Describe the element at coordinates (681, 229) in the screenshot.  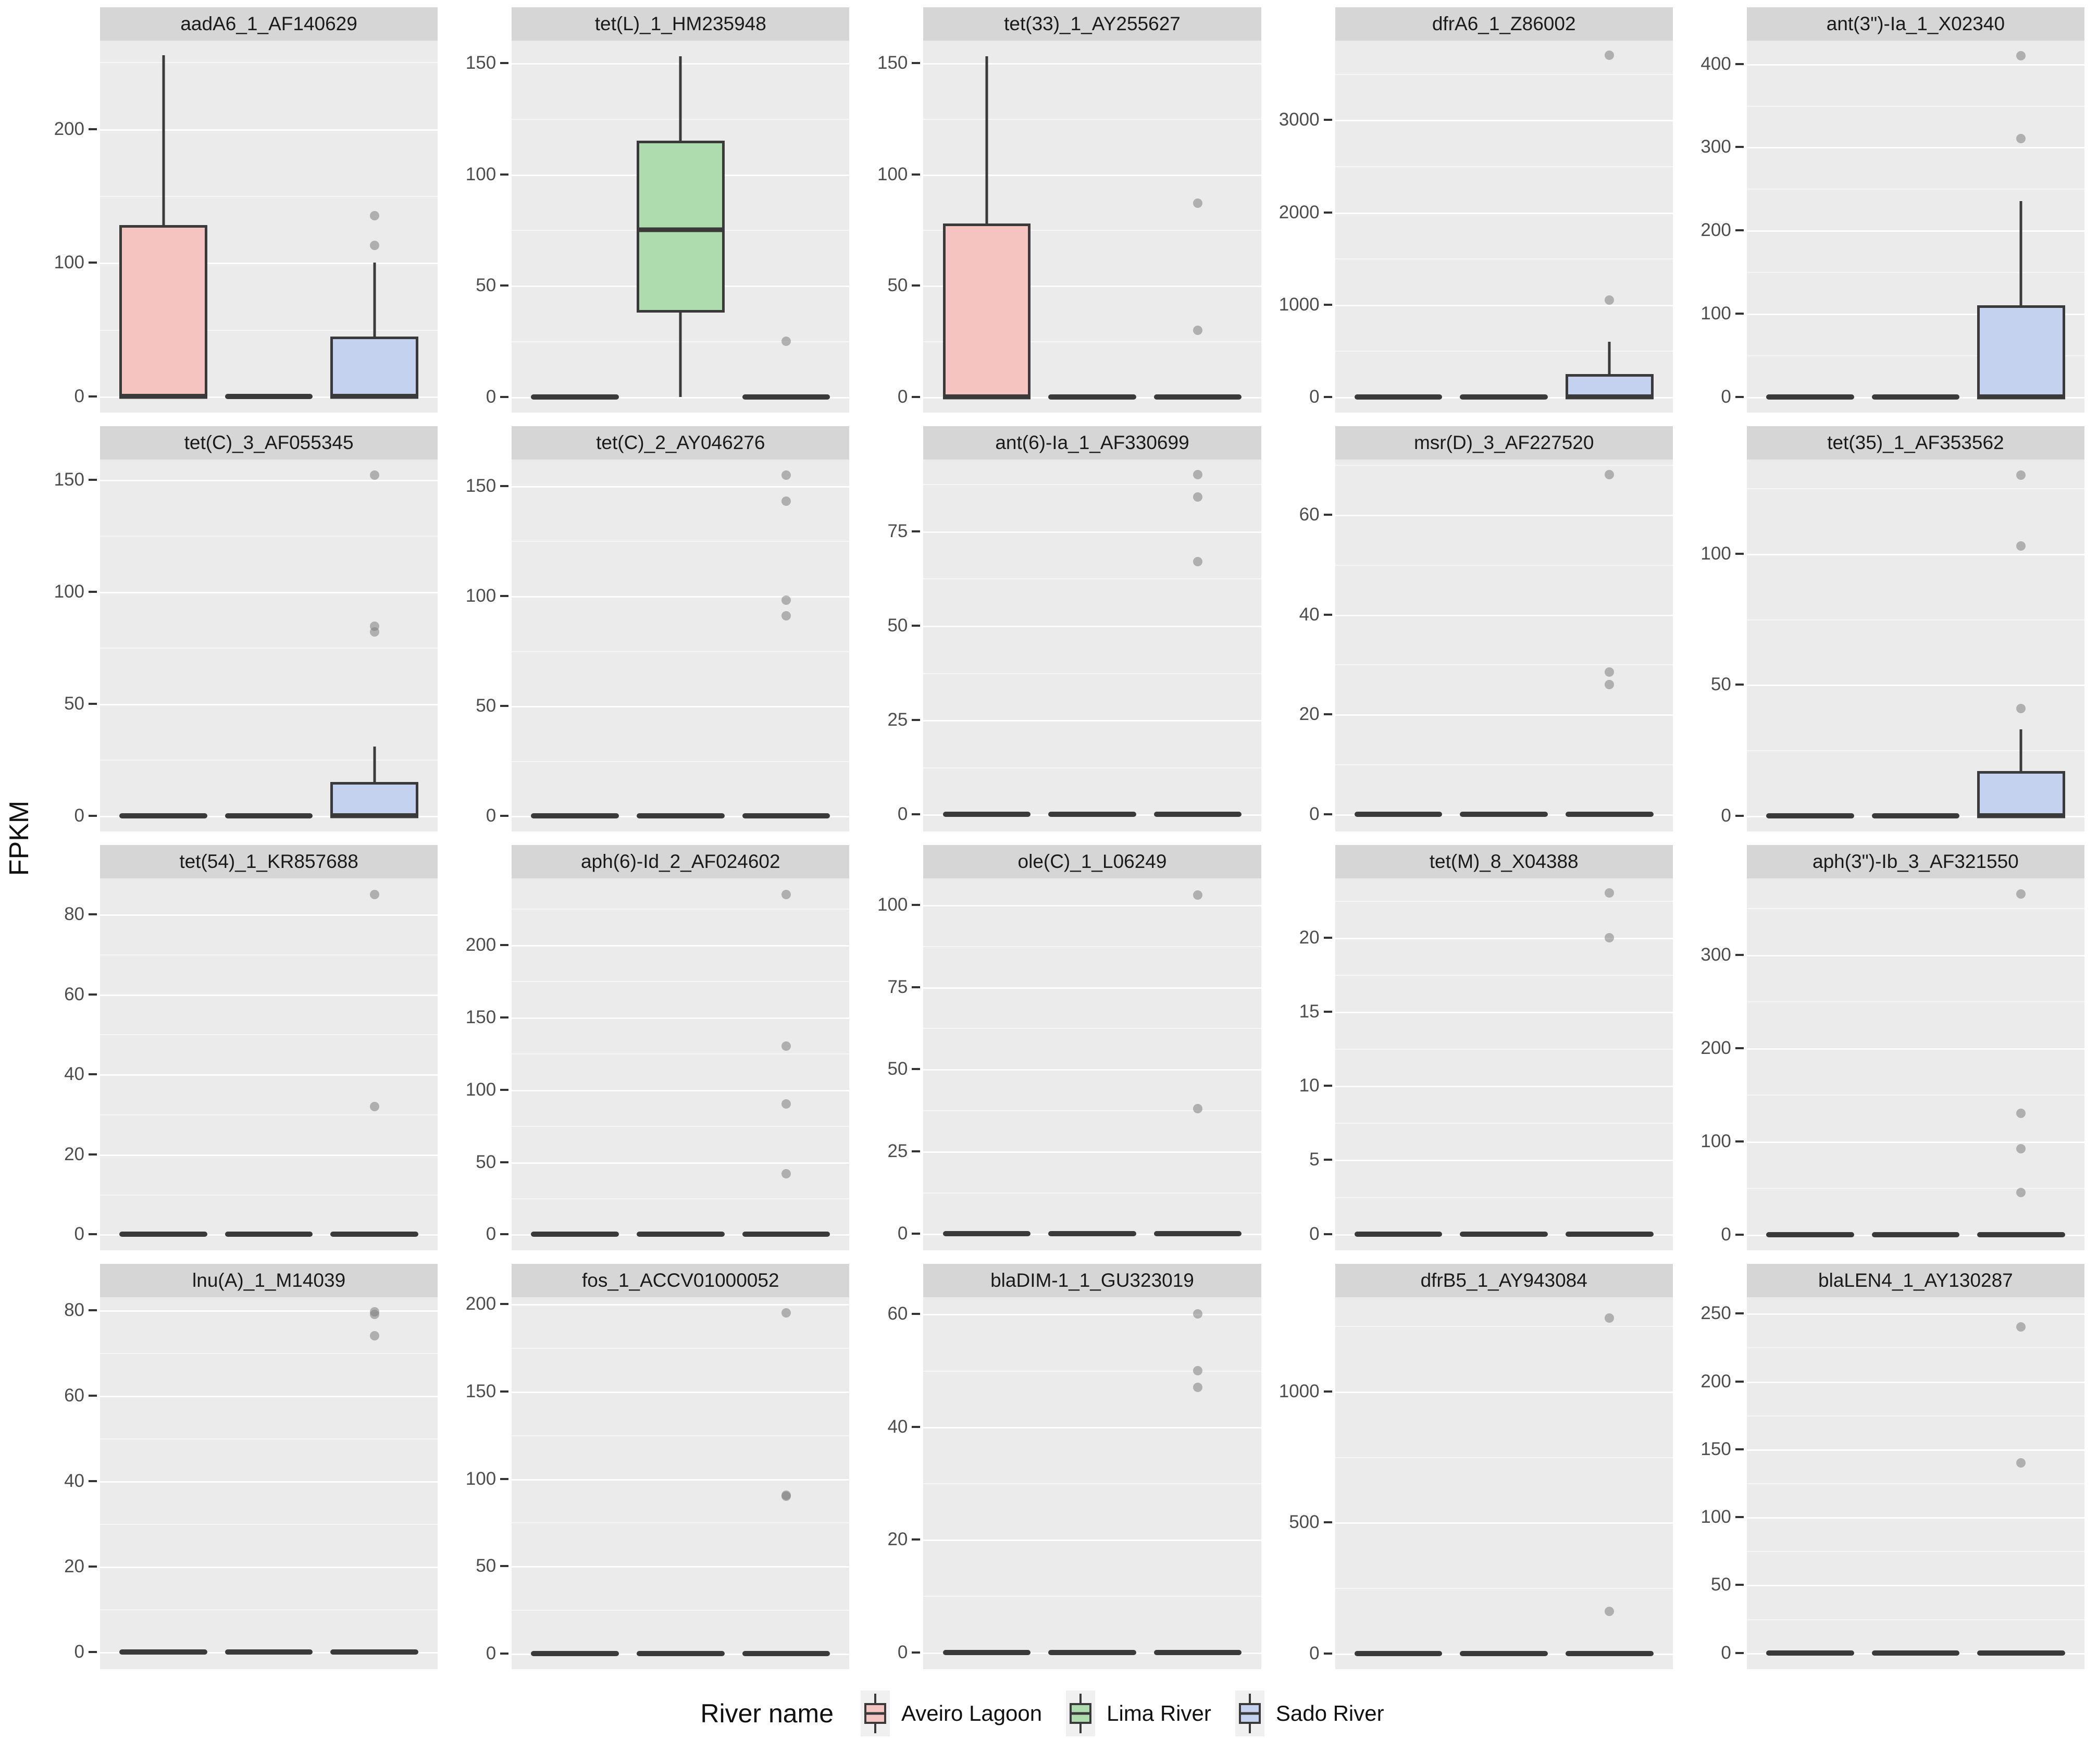
I see `median-line-lima-river` at that location.